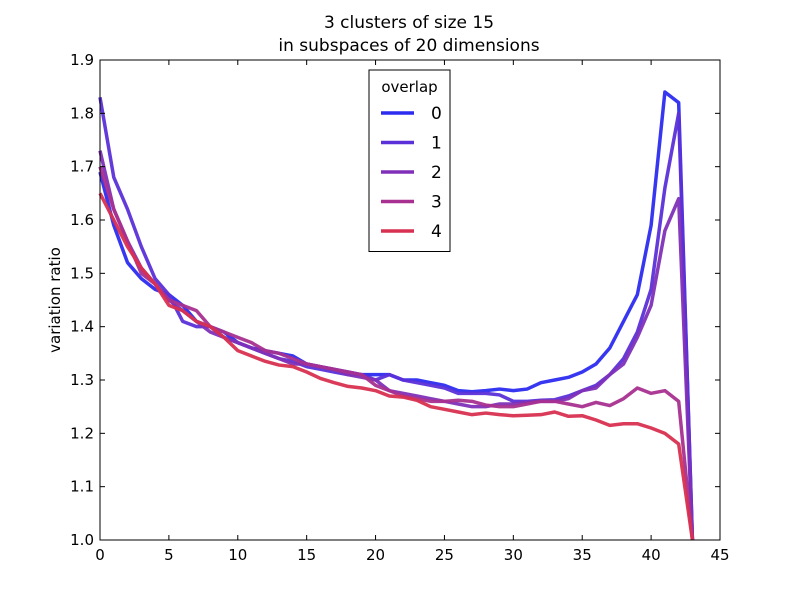 The height and width of the screenshot is (600, 800). I want to click on x-tick-label: 35, so click(582, 555).